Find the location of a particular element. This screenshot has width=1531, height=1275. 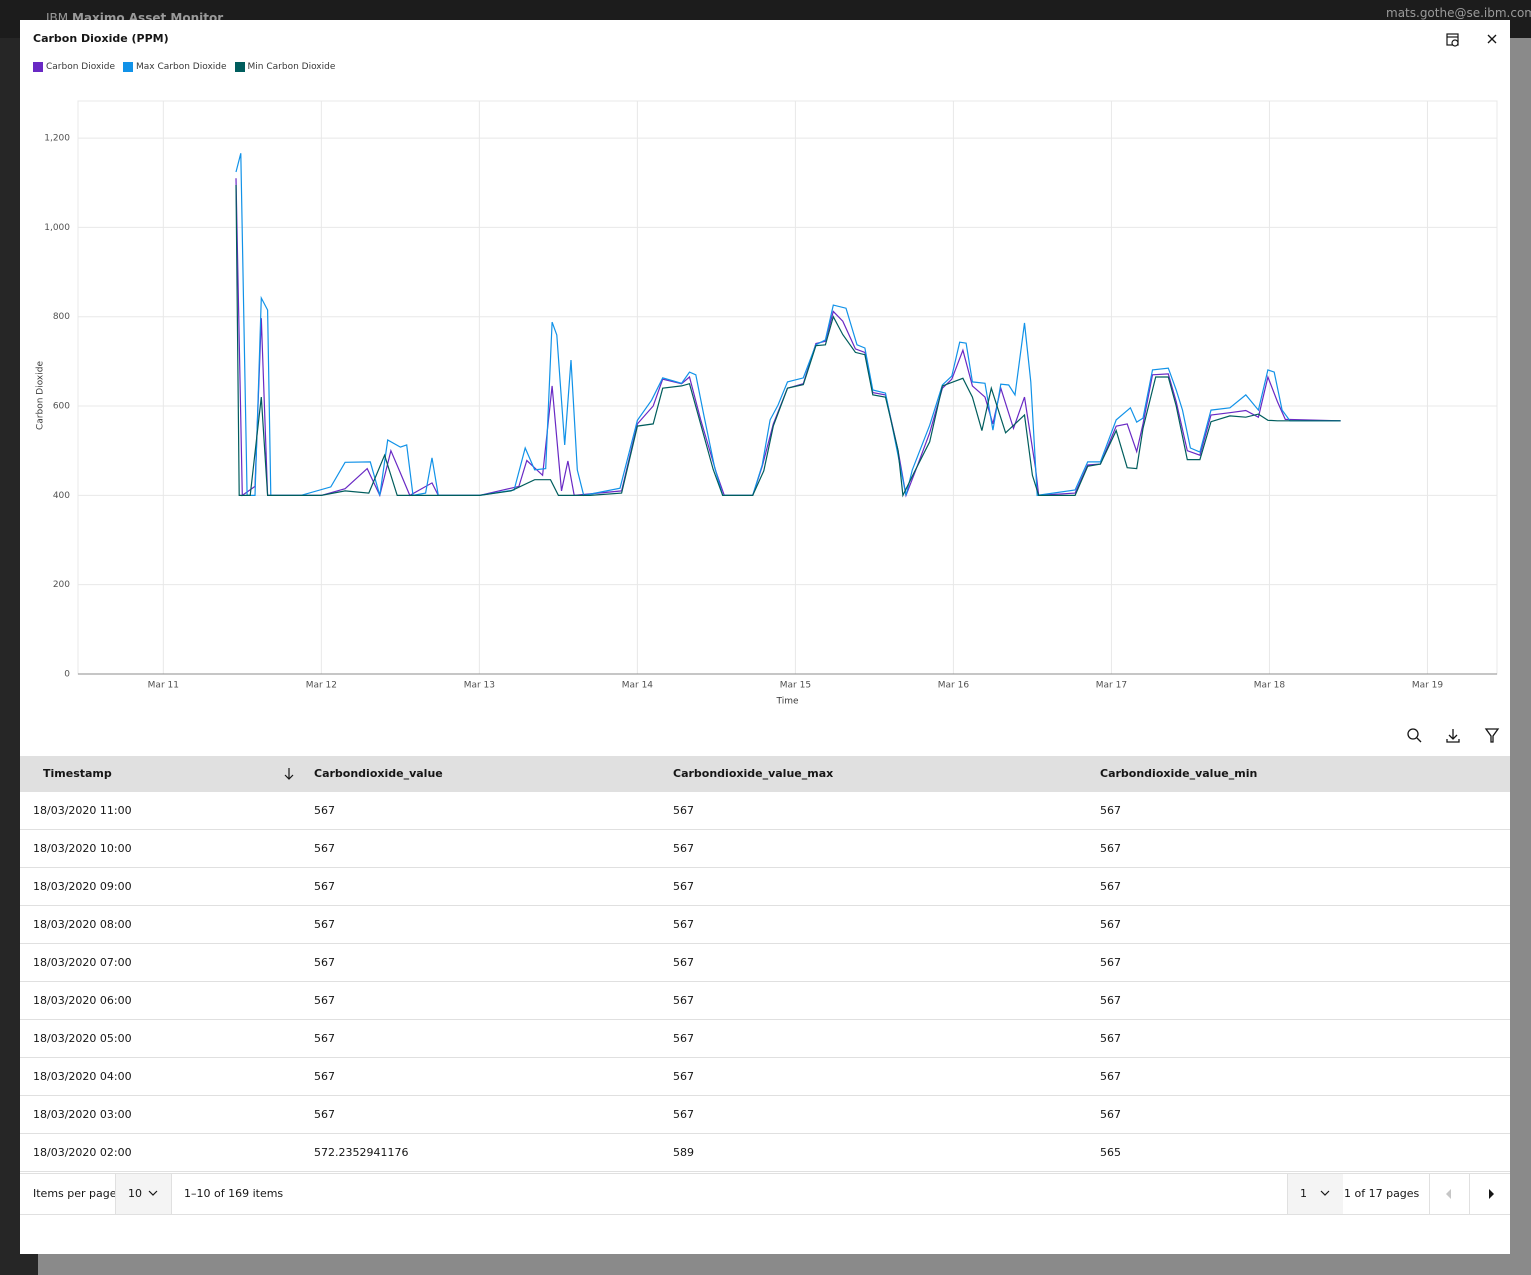

item-range: 1–10 of 169 items is located at coordinates (234, 1193).